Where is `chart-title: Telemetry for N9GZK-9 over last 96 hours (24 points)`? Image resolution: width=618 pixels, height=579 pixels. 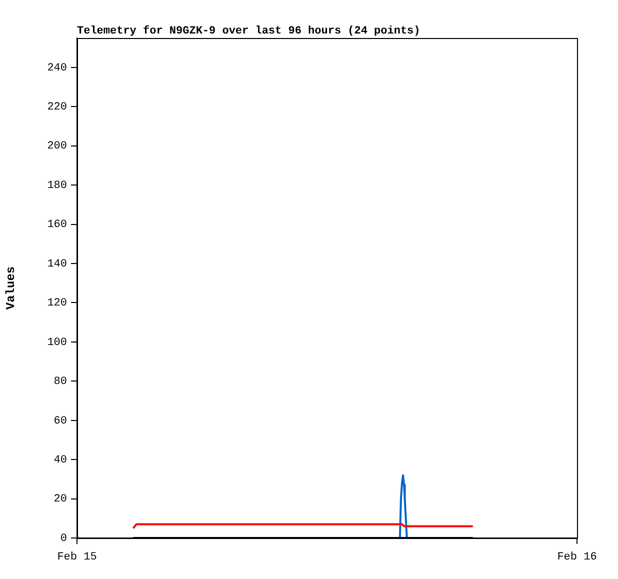 chart-title: Telemetry for N9GZK-9 over last 96 hours (24 points) is located at coordinates (248, 31).